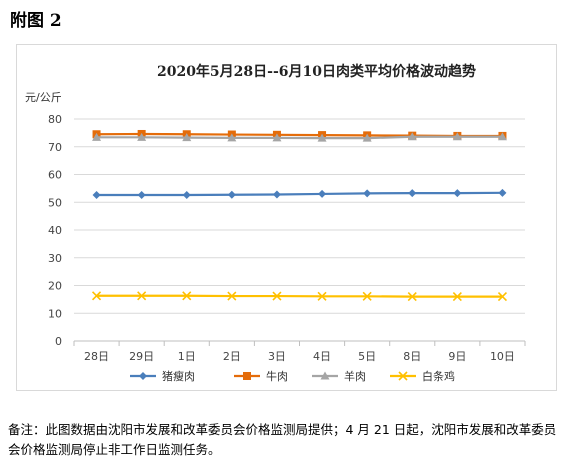  I want to click on legend-label: 白条鸡, so click(438, 376).